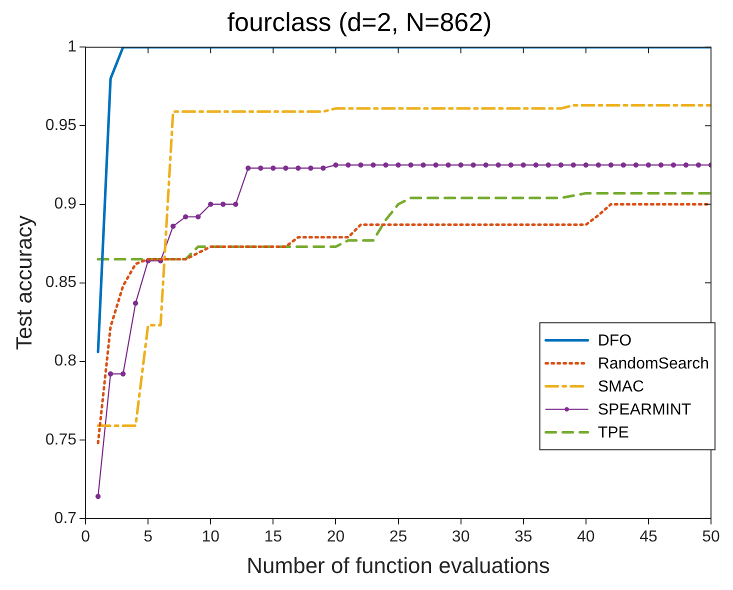  What do you see at coordinates (398, 537) in the screenshot?
I see `x-tick-label: 25` at bounding box center [398, 537].